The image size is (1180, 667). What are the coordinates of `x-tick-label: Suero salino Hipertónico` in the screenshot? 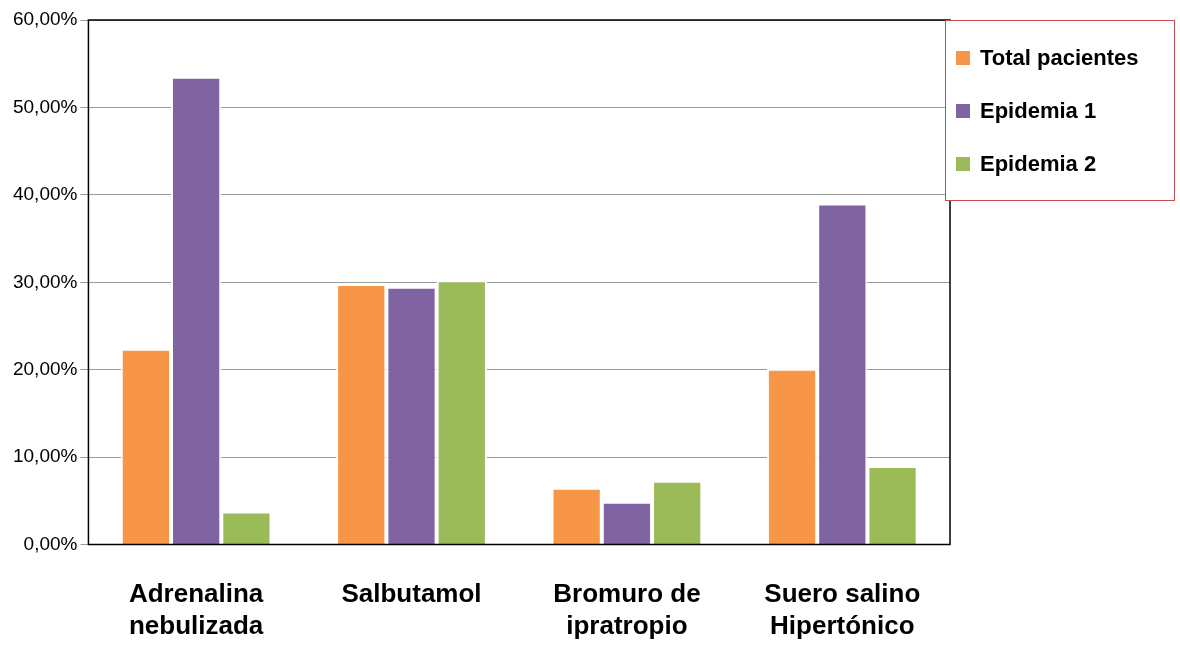 It's located at (842, 609).